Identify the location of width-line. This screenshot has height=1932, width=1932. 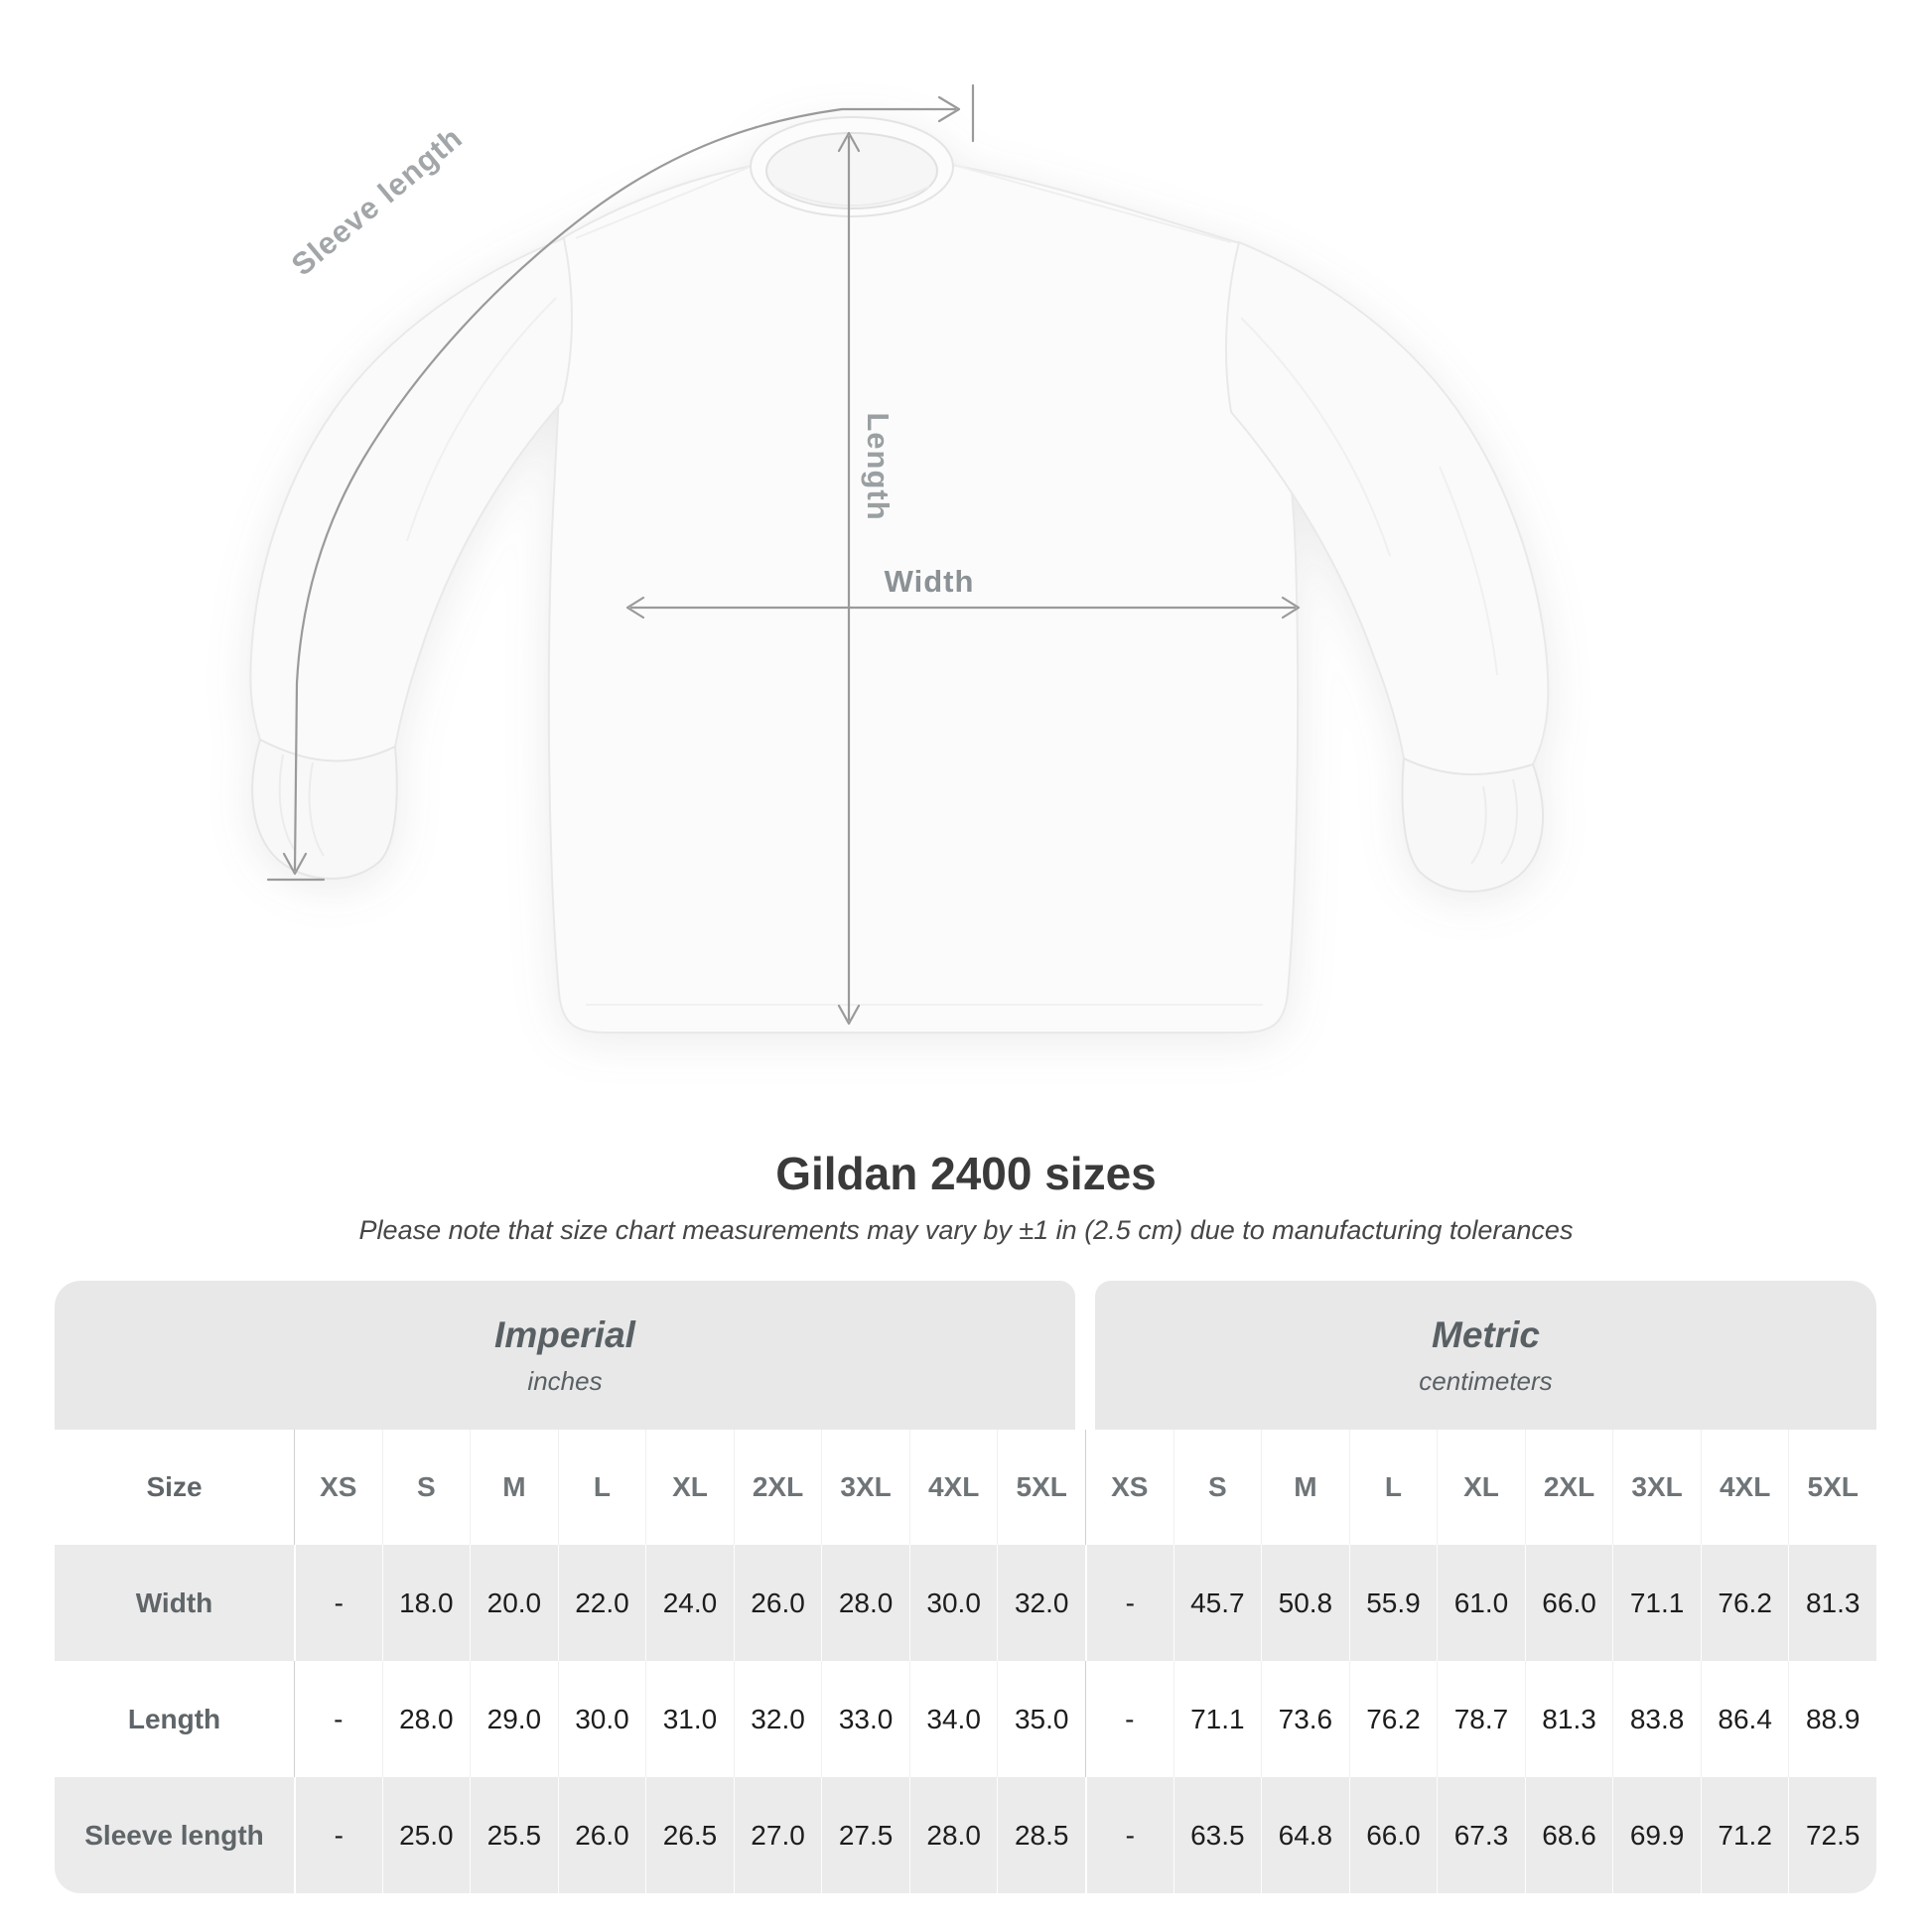
(963, 608).